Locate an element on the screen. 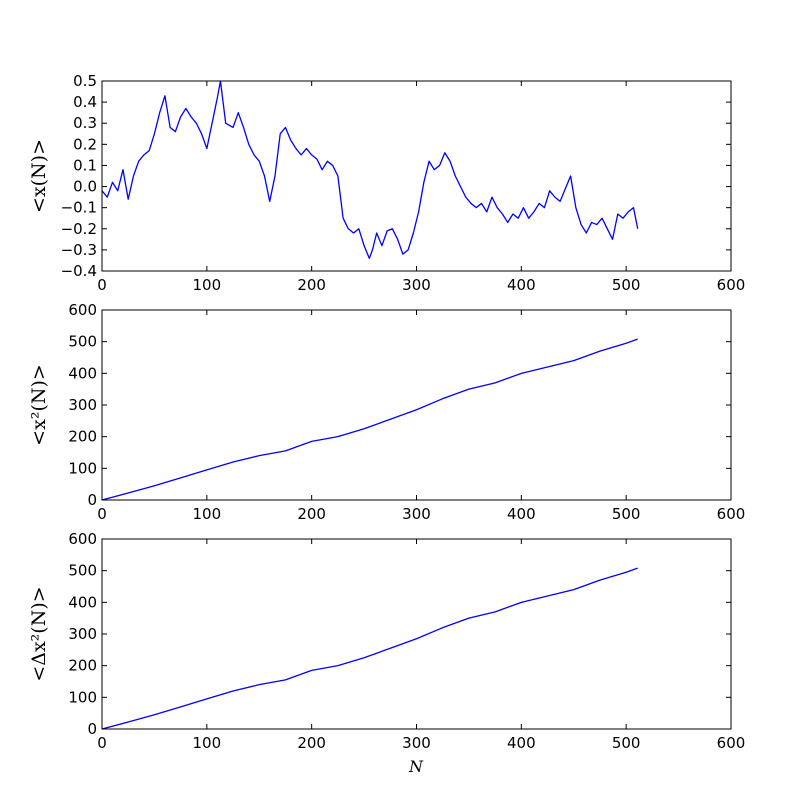  ytick-label: 0.5 is located at coordinates (85, 81).